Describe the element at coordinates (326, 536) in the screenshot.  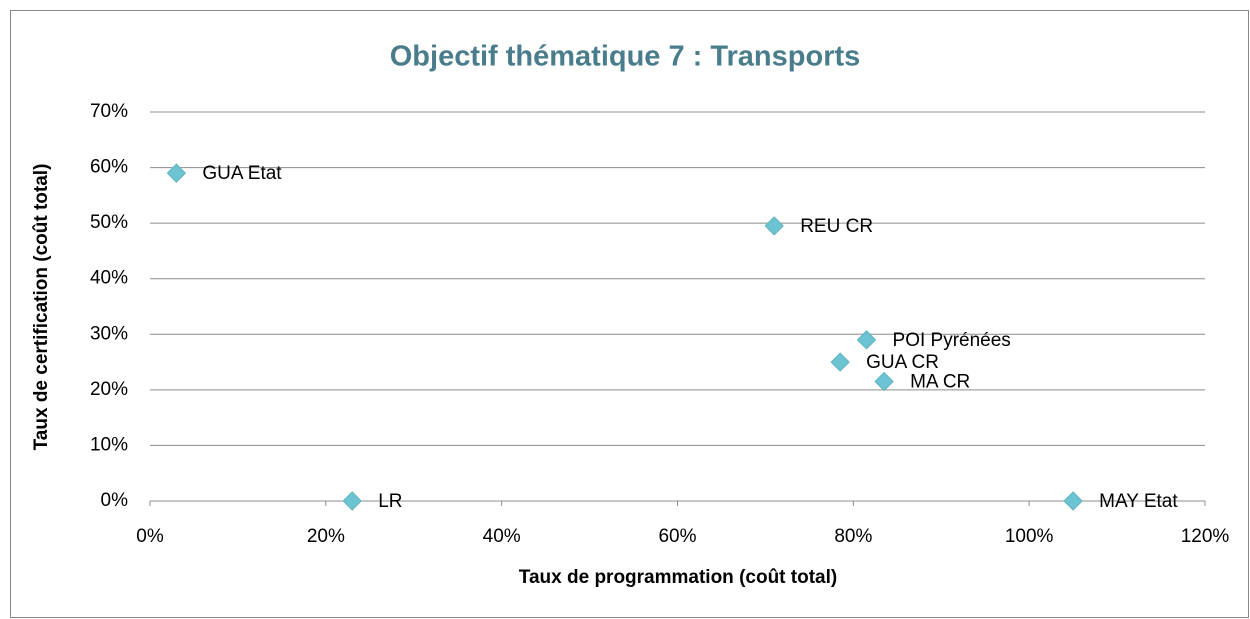
I see `x-tick-label: 20%` at that location.